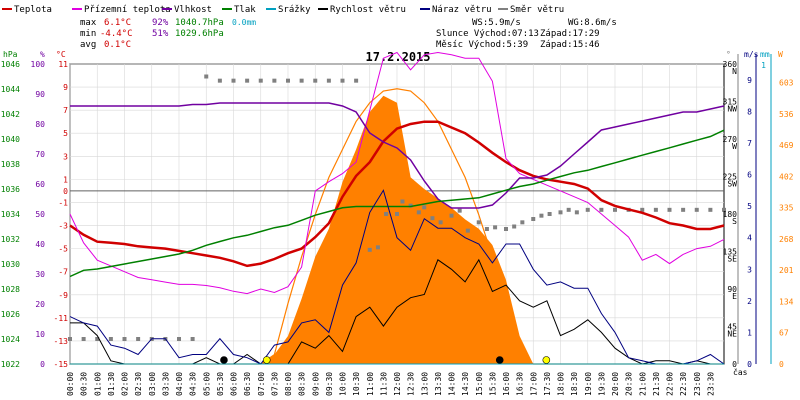  I want to click on stat-min-temp: -4.4°C, so click(116, 34).